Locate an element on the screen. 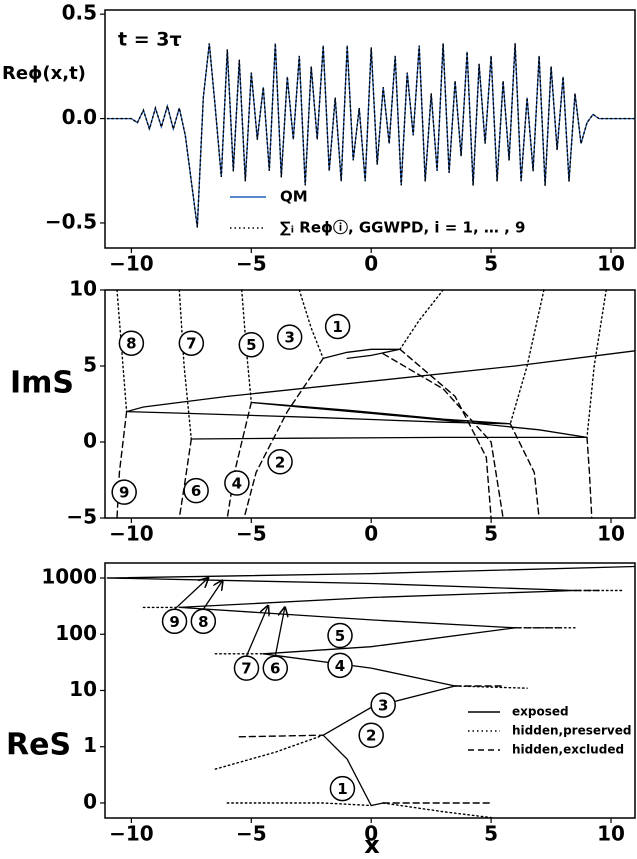 Image resolution: width=637 pixels, height=859 pixels. y-tick-label: −5 is located at coordinates (81, 517).